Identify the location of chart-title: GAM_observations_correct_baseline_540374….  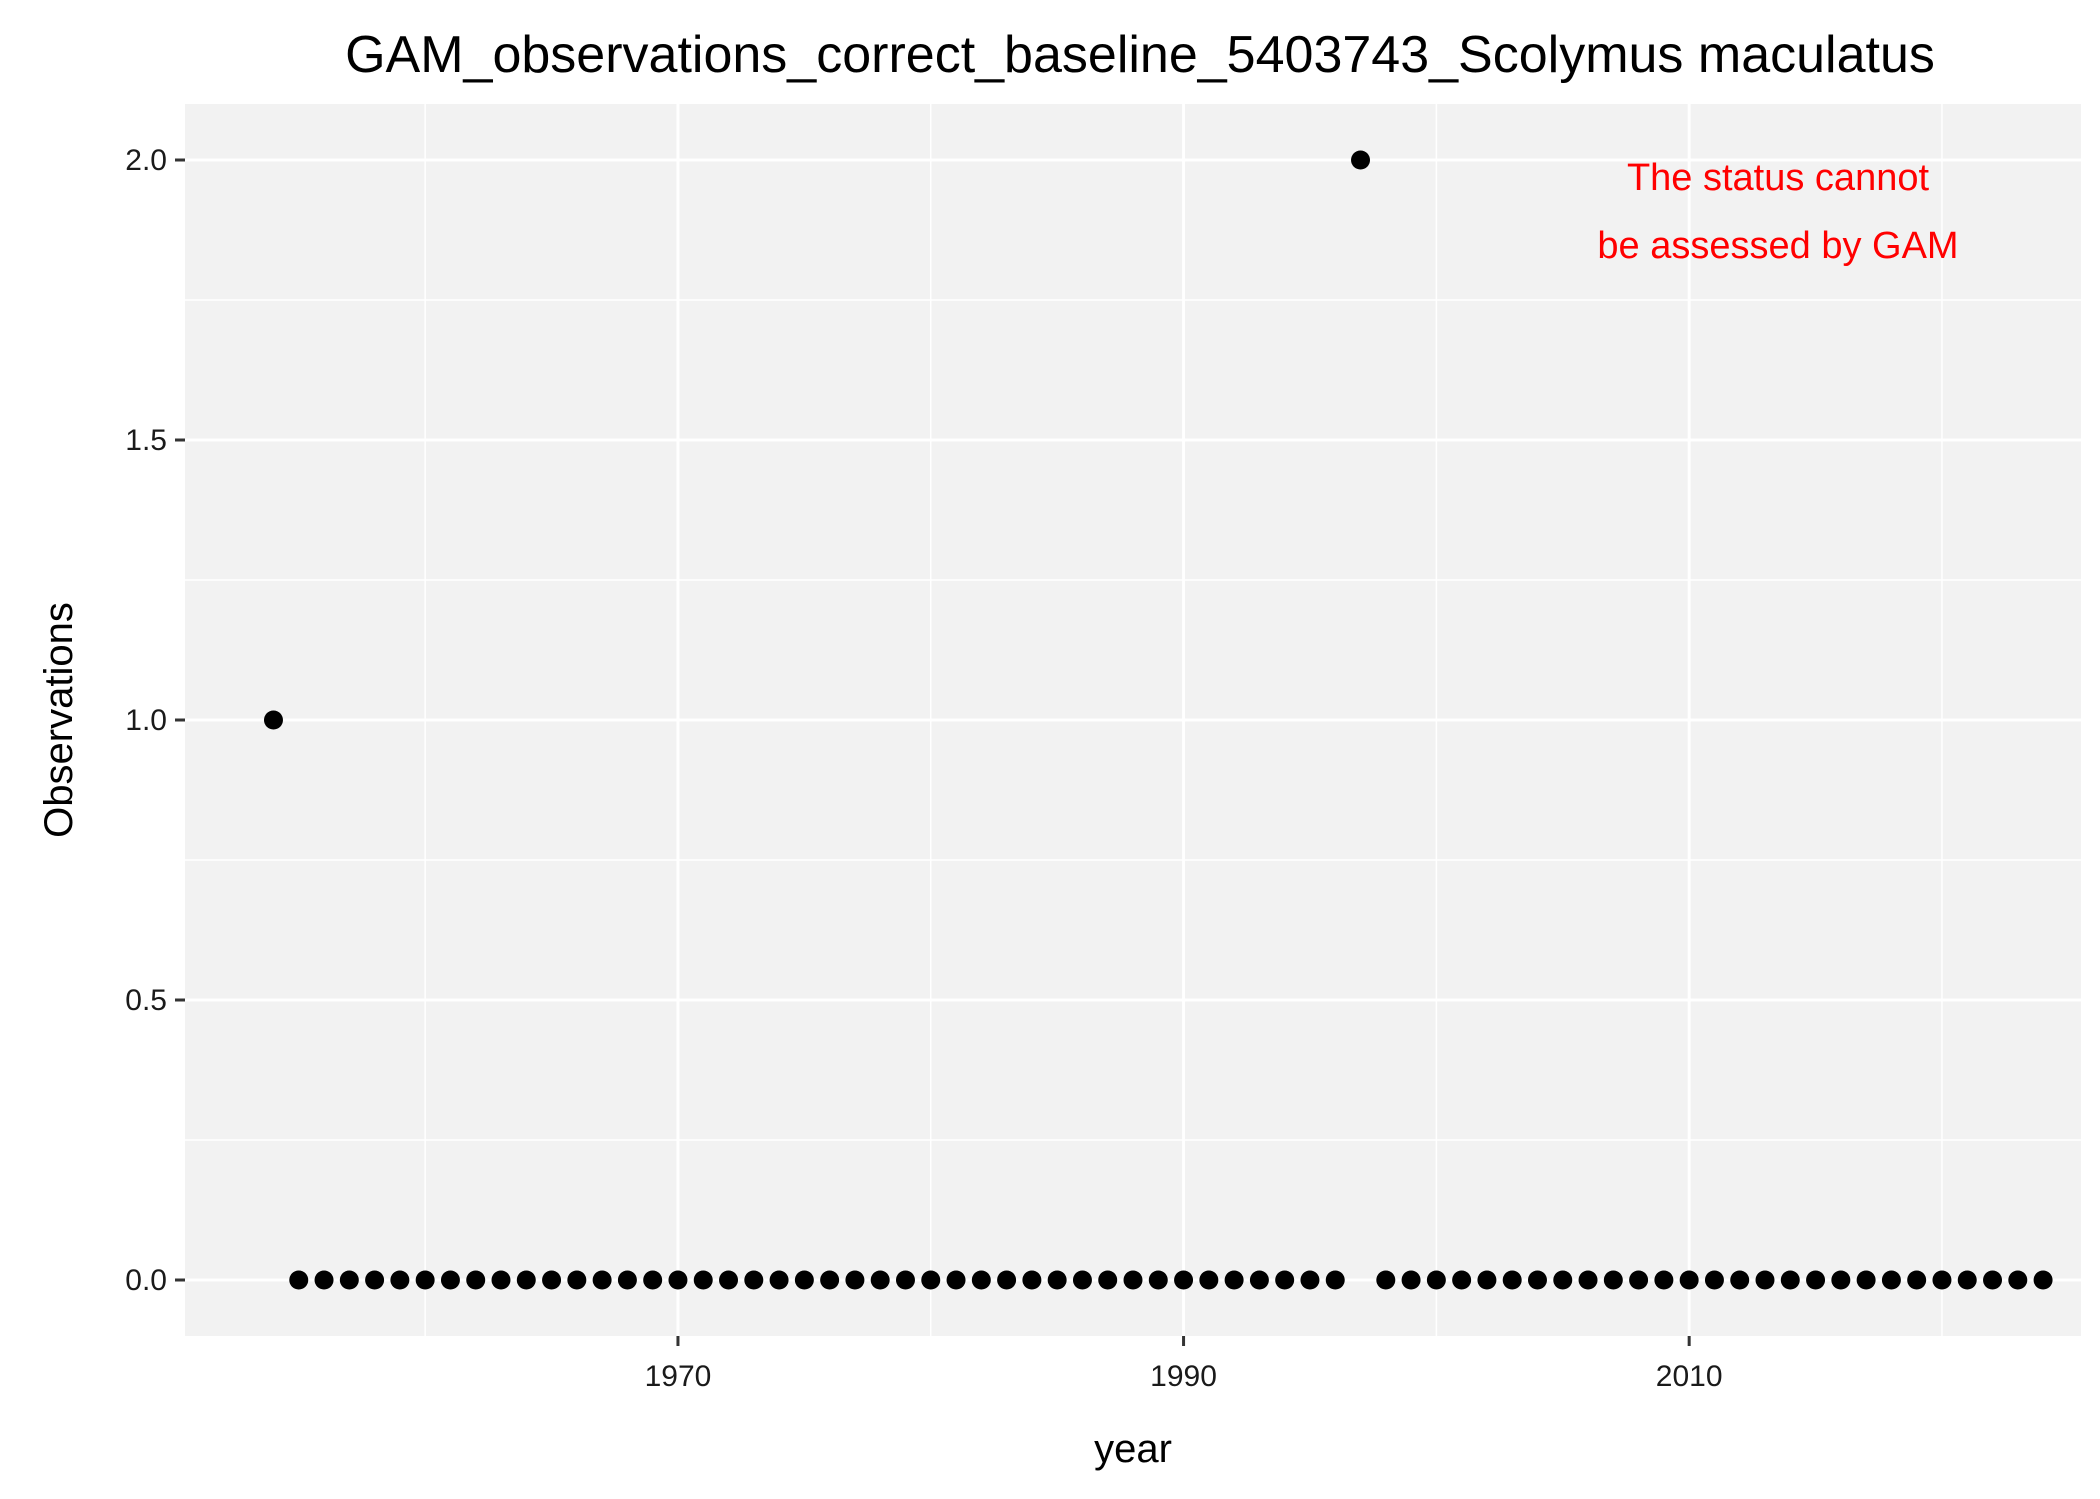
(1140, 55).